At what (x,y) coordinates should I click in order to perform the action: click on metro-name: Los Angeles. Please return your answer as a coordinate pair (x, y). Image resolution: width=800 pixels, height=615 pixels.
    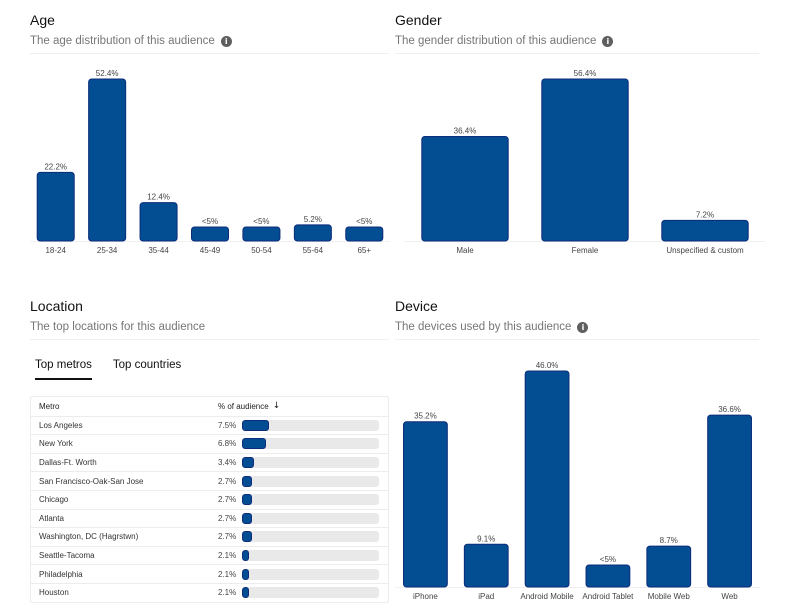
    Looking at the image, I should click on (61, 425).